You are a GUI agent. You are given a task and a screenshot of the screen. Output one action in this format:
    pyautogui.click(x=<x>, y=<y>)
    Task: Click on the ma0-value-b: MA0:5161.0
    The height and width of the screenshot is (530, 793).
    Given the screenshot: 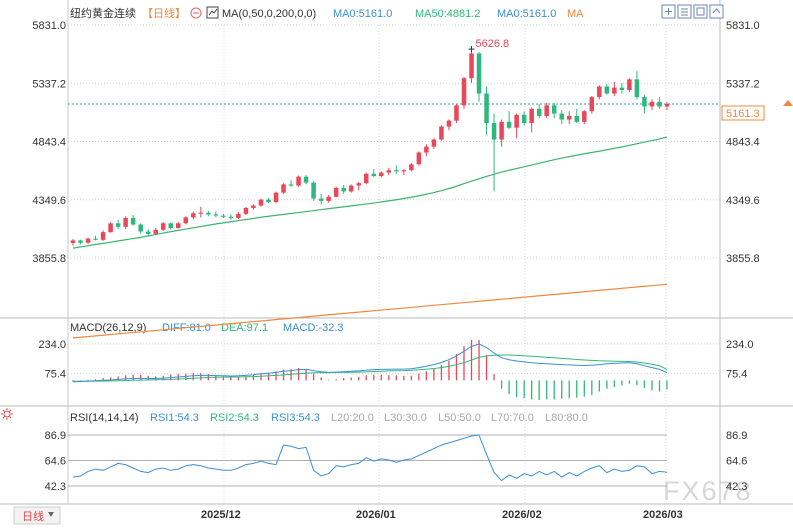 What is the action you would take?
    pyautogui.click(x=526, y=14)
    